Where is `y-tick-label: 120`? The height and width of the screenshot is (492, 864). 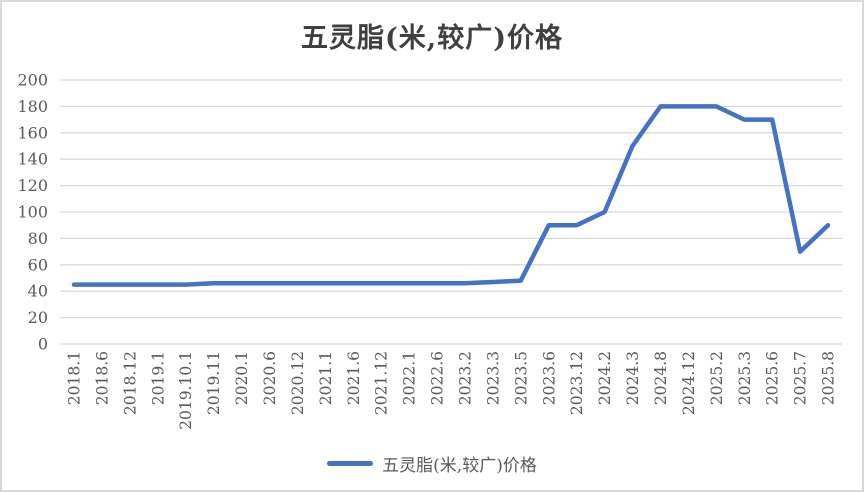
y-tick-label: 120 is located at coordinates (32, 185).